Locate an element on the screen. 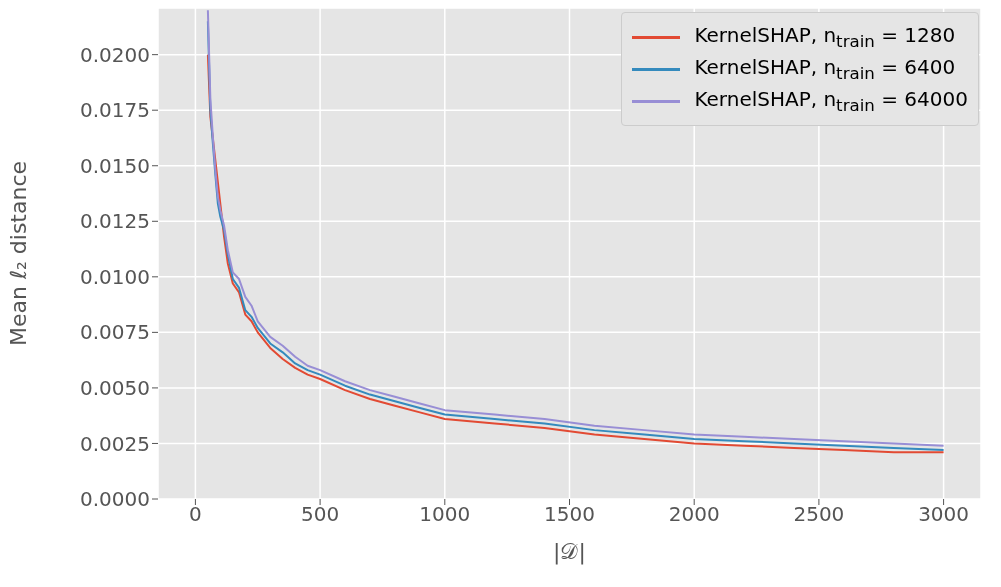  legend-label: KernelSHAP, n$_{train}$ = 64000 is located at coordinates (831, 101).